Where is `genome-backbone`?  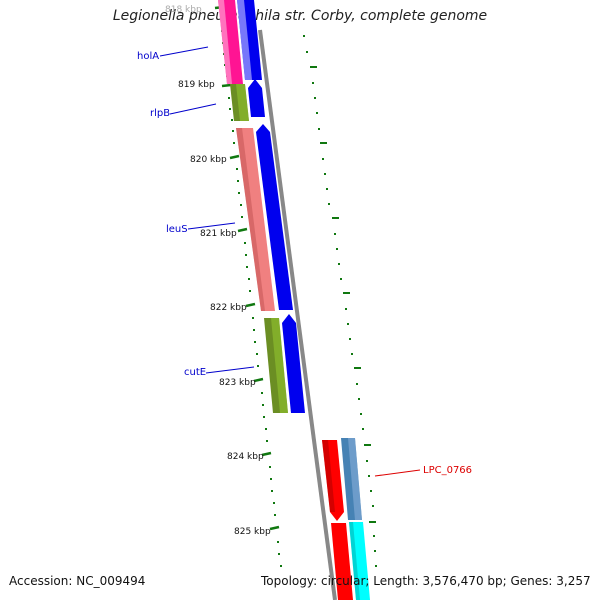
genome-backbone is located at coordinates (297, 314).